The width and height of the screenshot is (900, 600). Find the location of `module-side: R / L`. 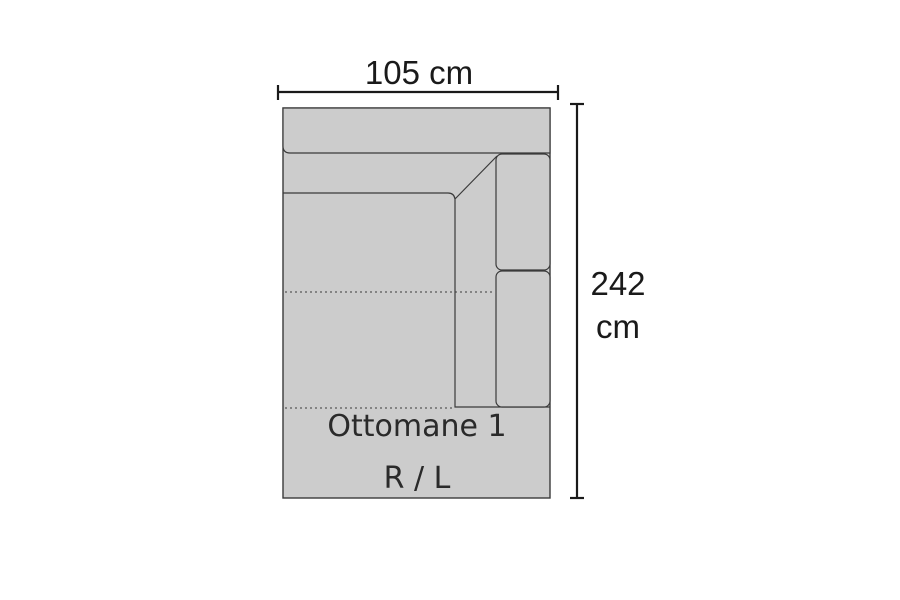

module-side: R / L is located at coordinates (417, 478).